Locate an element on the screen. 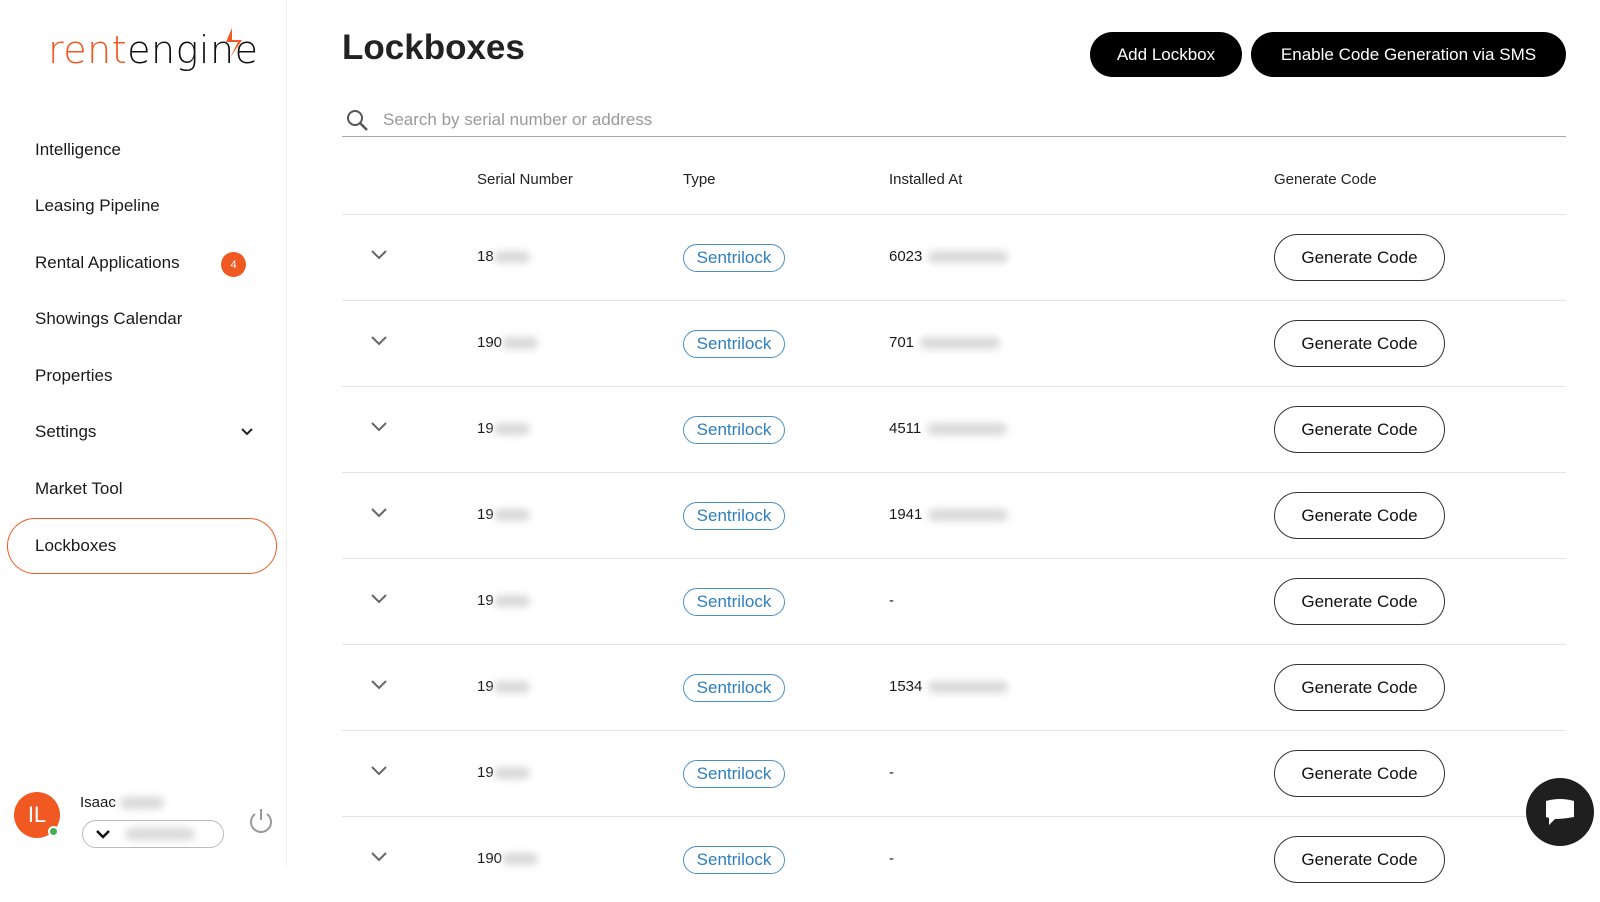 This screenshot has height=902, width=1600. table-row: 190 Sentrilock 701 Generate Code is located at coordinates (954, 343).